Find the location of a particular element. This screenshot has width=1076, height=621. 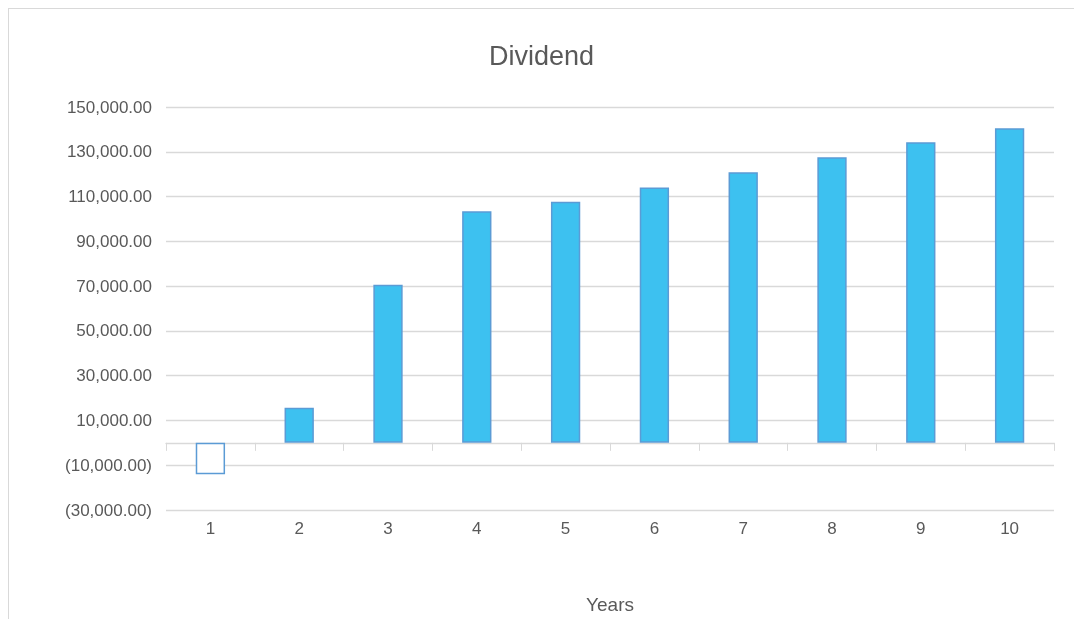

x-tick-label: 7 is located at coordinates (743, 528).